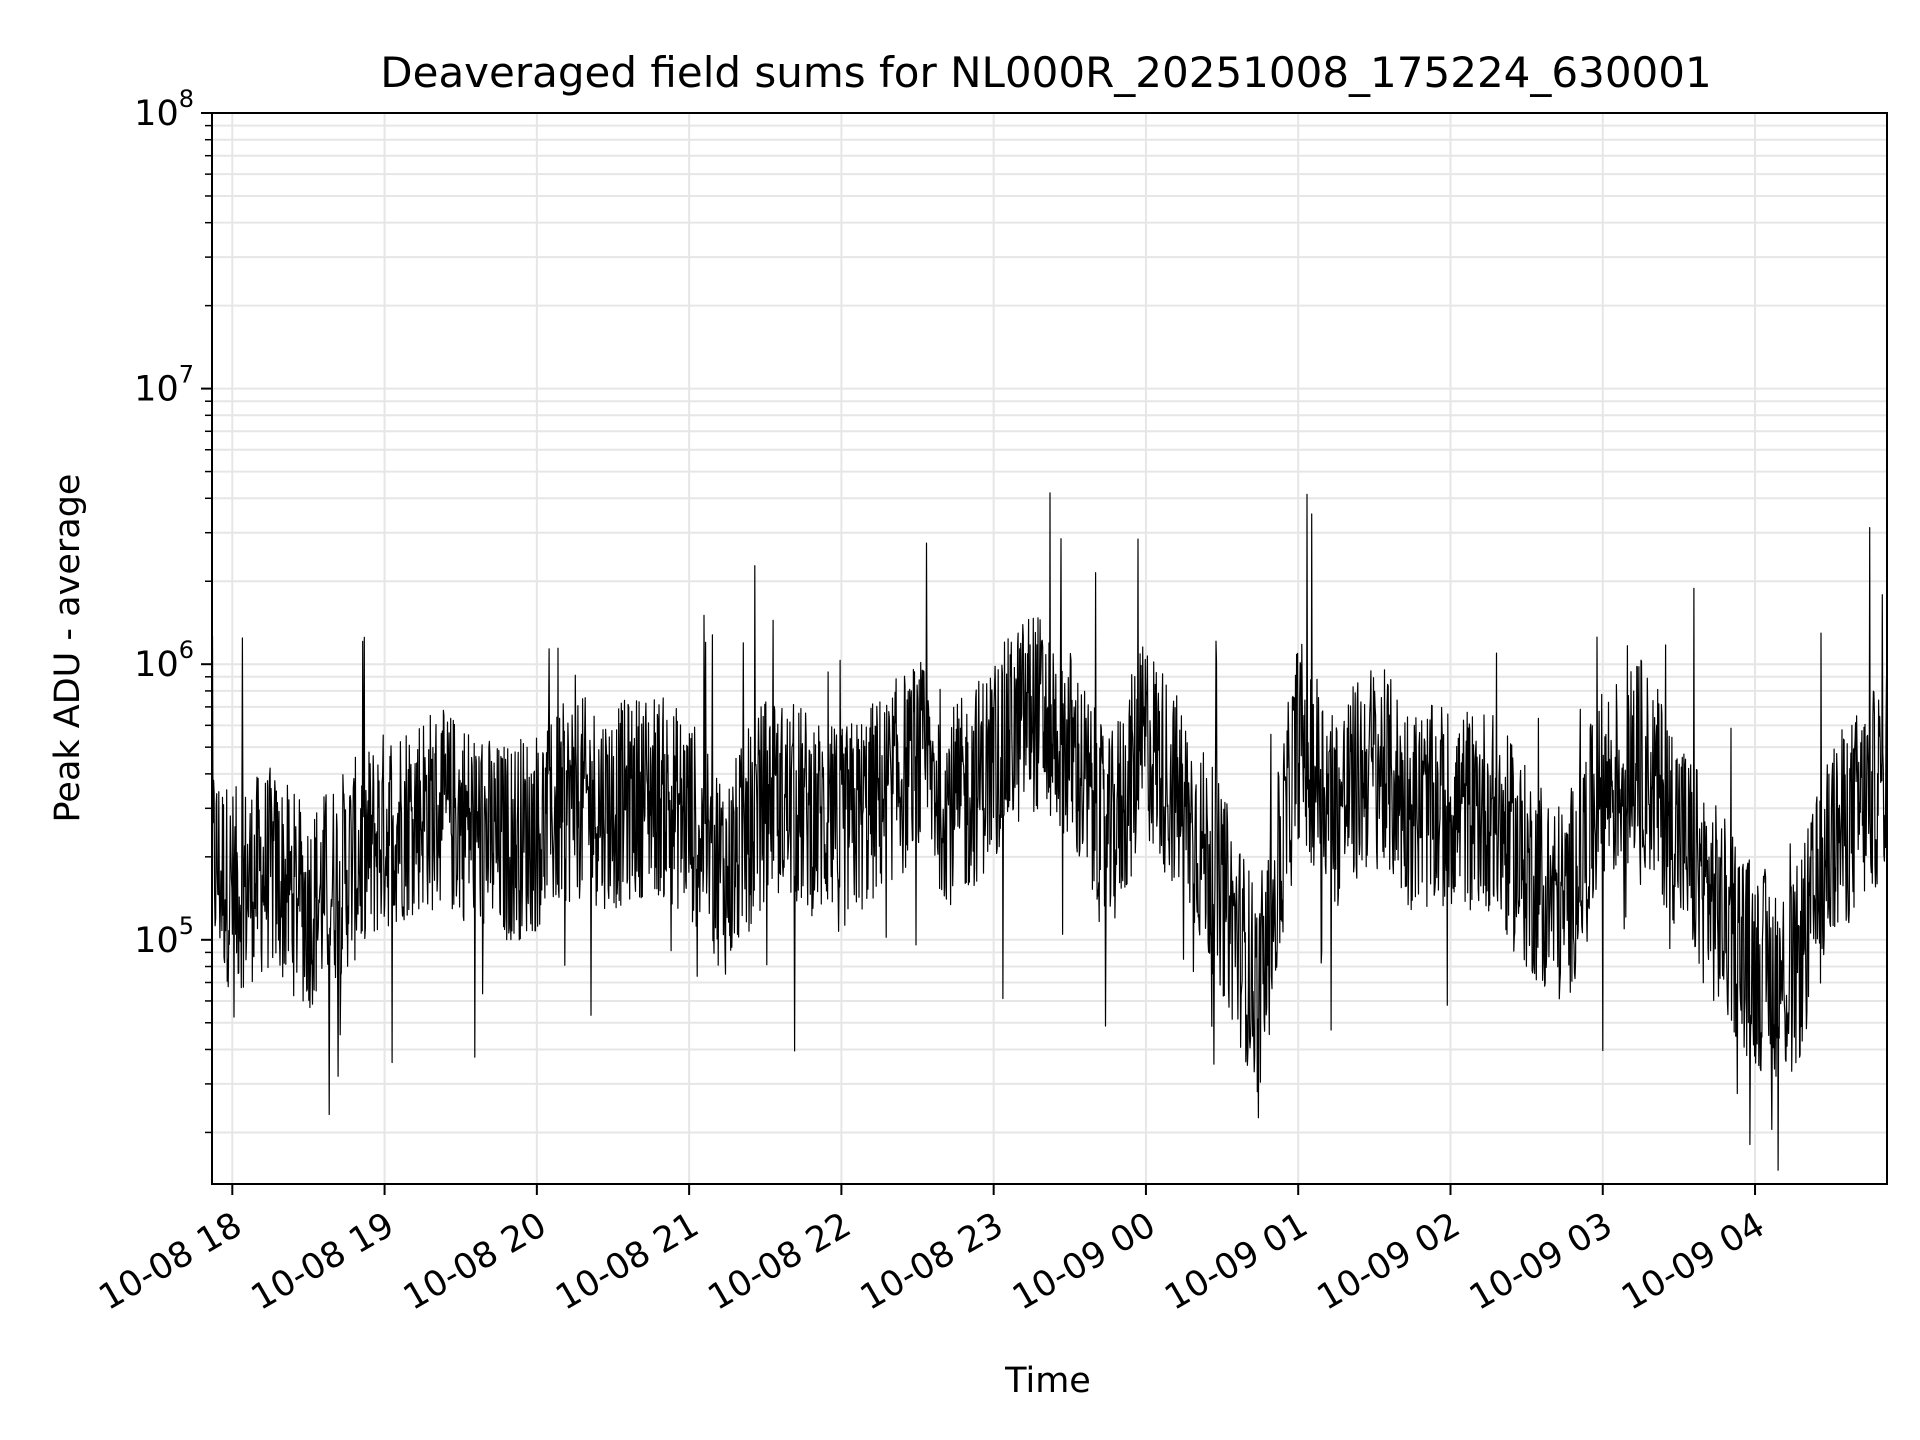 The image size is (1920, 1440). What do you see at coordinates (1047, 1381) in the screenshot?
I see `x-axis-label: Time` at bounding box center [1047, 1381].